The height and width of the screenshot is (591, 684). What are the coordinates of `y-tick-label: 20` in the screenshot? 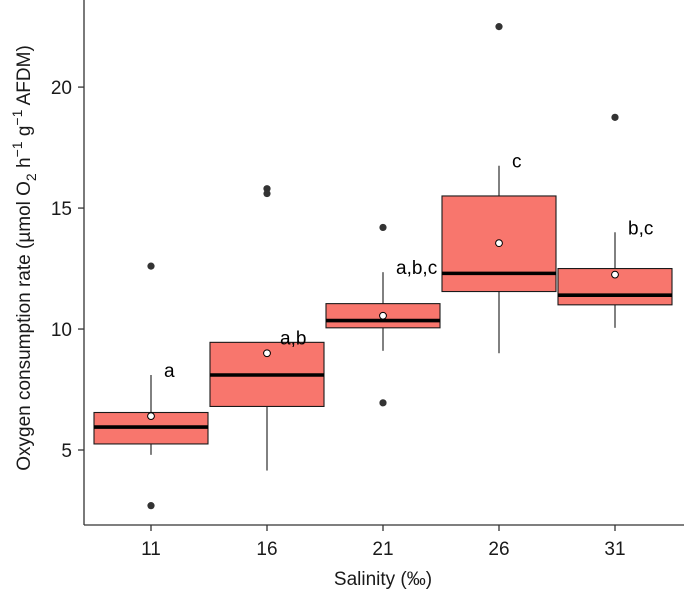 It's located at (61, 88).